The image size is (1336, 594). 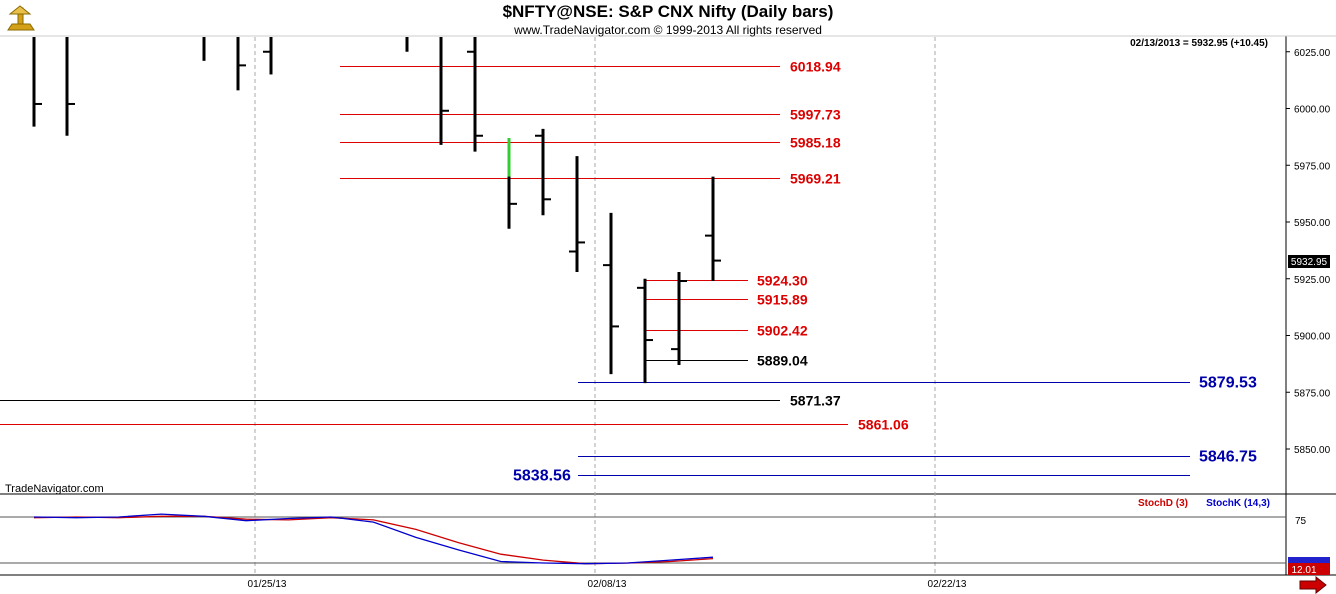 I want to click on level-label: 6018.94, so click(x=815, y=67).